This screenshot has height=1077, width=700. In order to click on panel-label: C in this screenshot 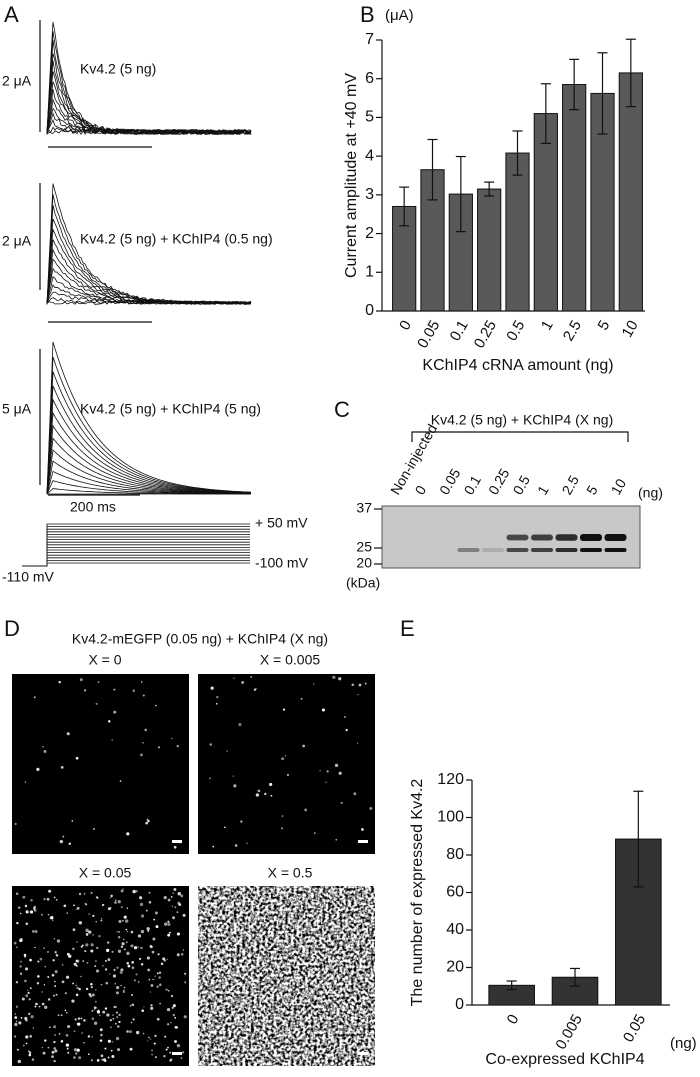, I will do `click(342, 409)`.